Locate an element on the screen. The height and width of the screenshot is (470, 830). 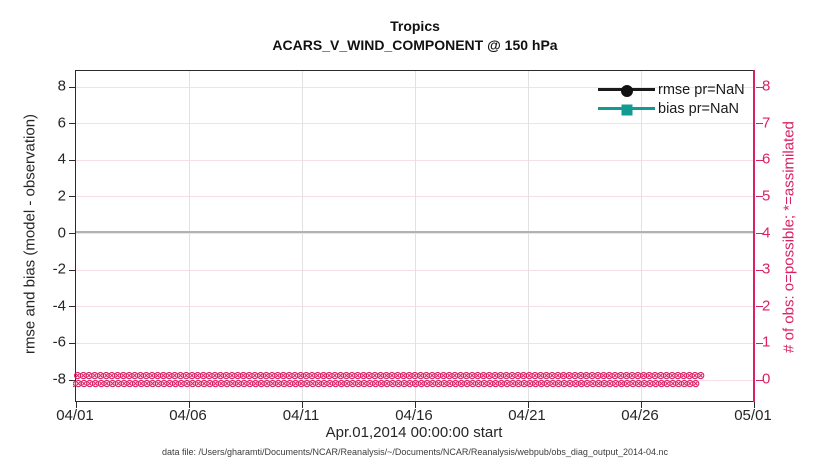
left-tick-label: 4 is located at coordinates (61, 159).